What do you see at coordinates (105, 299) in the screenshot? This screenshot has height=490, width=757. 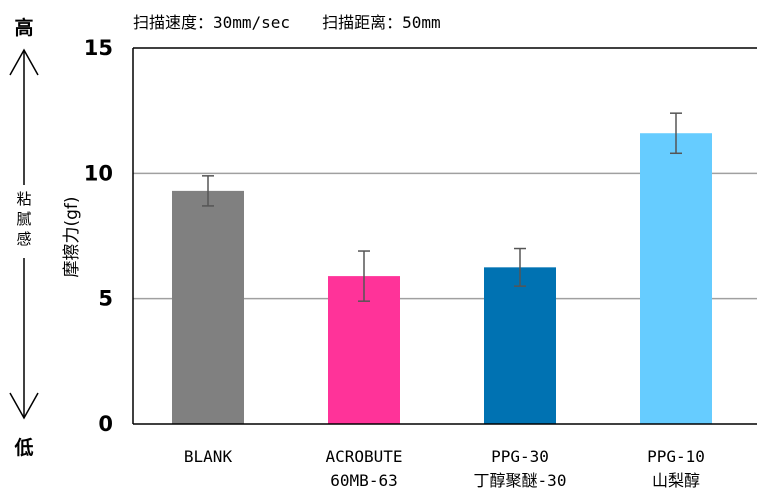 I see `y-tick-label-5: 5` at bounding box center [105, 299].